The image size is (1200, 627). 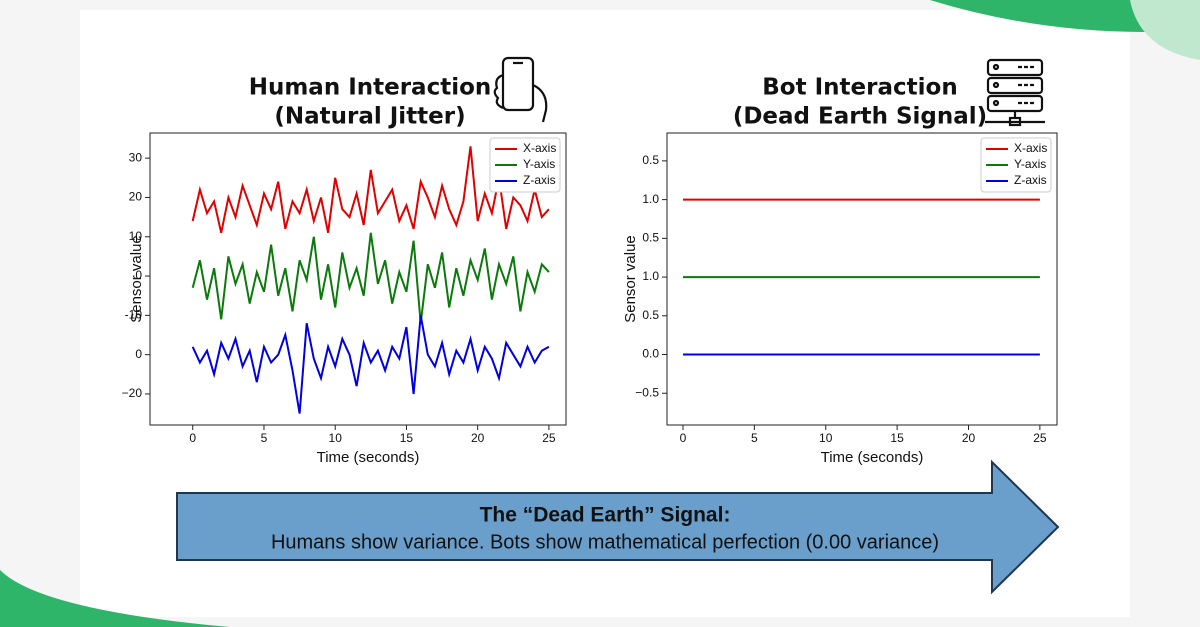 I want to click on y-tick-label: −0.5, so click(x=647, y=392).